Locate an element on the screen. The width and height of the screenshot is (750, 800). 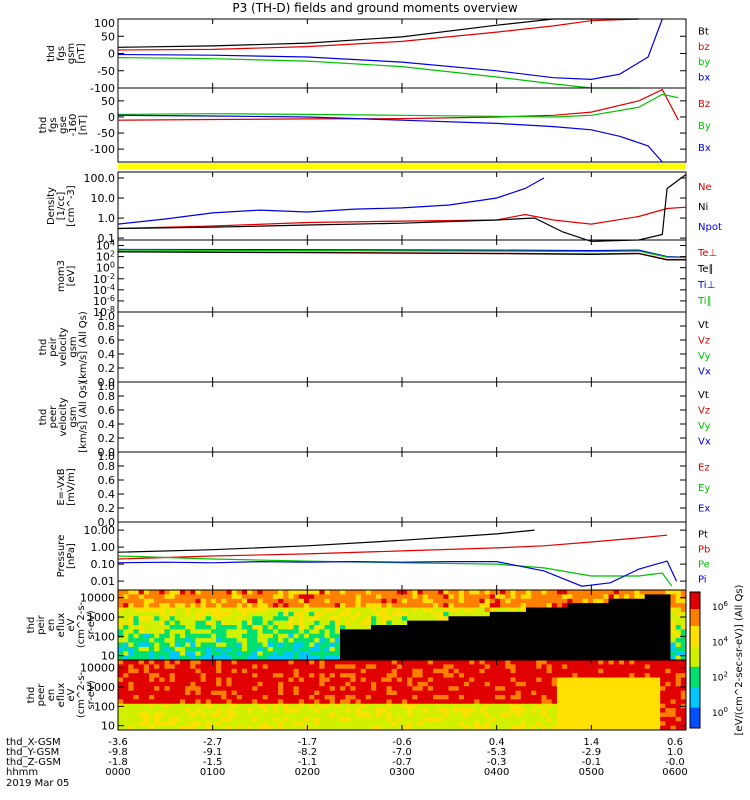
y-axis-label: mom3 is located at coordinates (61, 276).